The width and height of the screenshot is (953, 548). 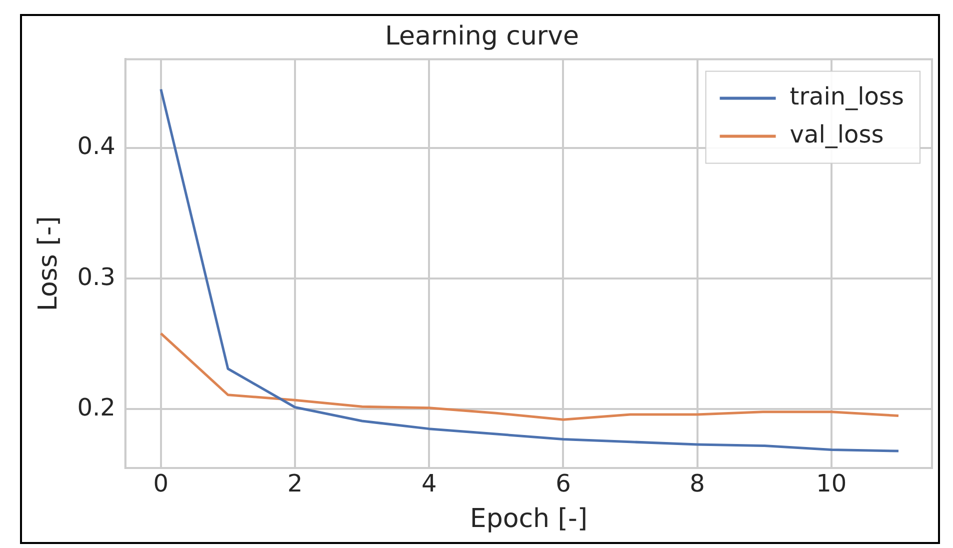 What do you see at coordinates (563, 484) in the screenshot?
I see `x-tick-label: 6` at bounding box center [563, 484].